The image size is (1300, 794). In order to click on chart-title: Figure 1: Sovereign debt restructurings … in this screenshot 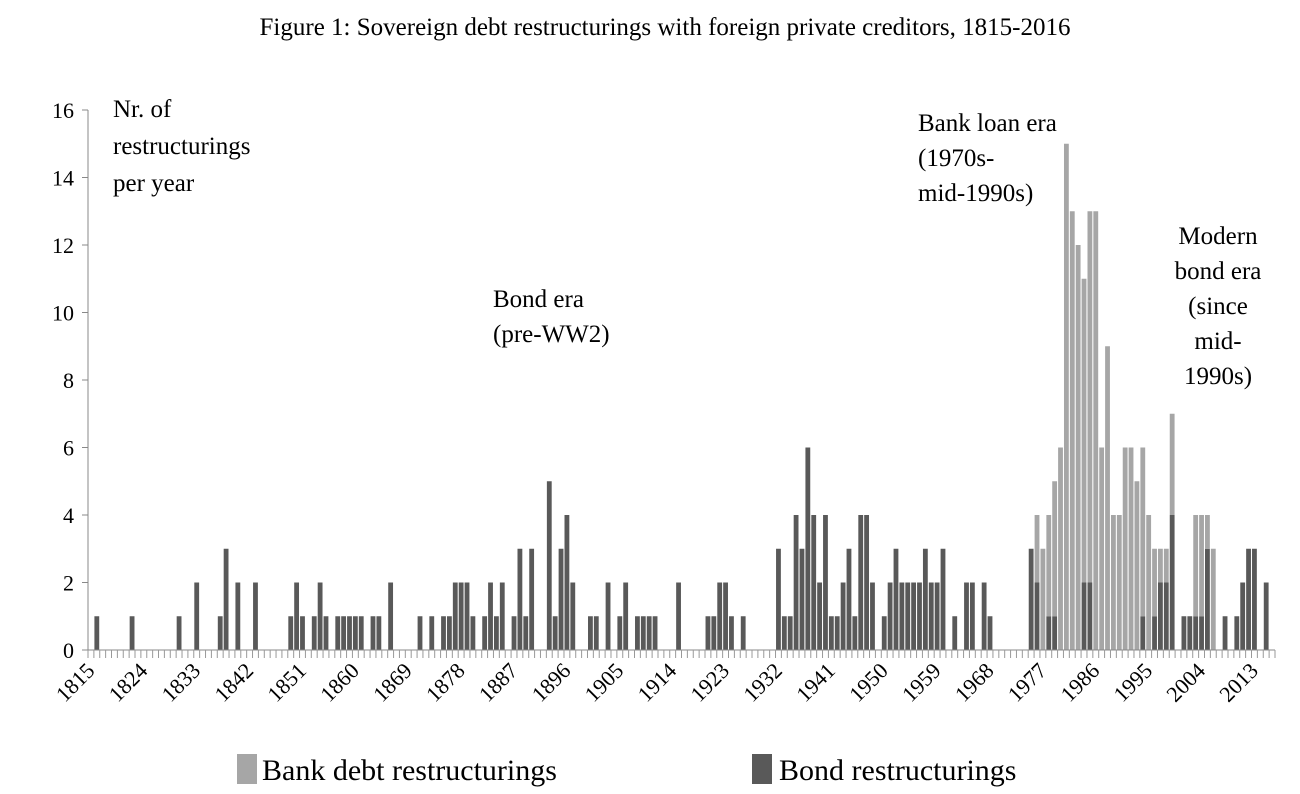, I will do `click(665, 27)`.